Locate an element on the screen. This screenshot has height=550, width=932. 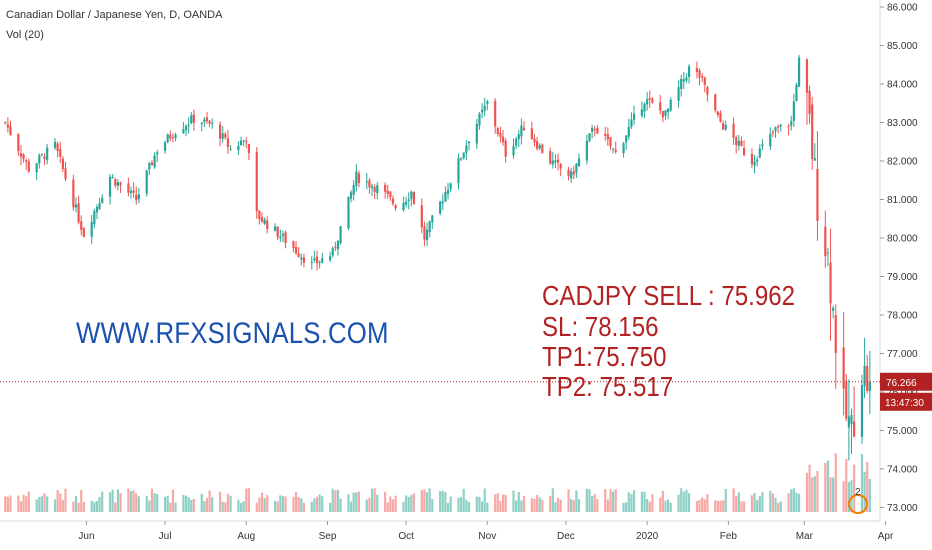
x-tick-label: Jun is located at coordinates (86, 536).